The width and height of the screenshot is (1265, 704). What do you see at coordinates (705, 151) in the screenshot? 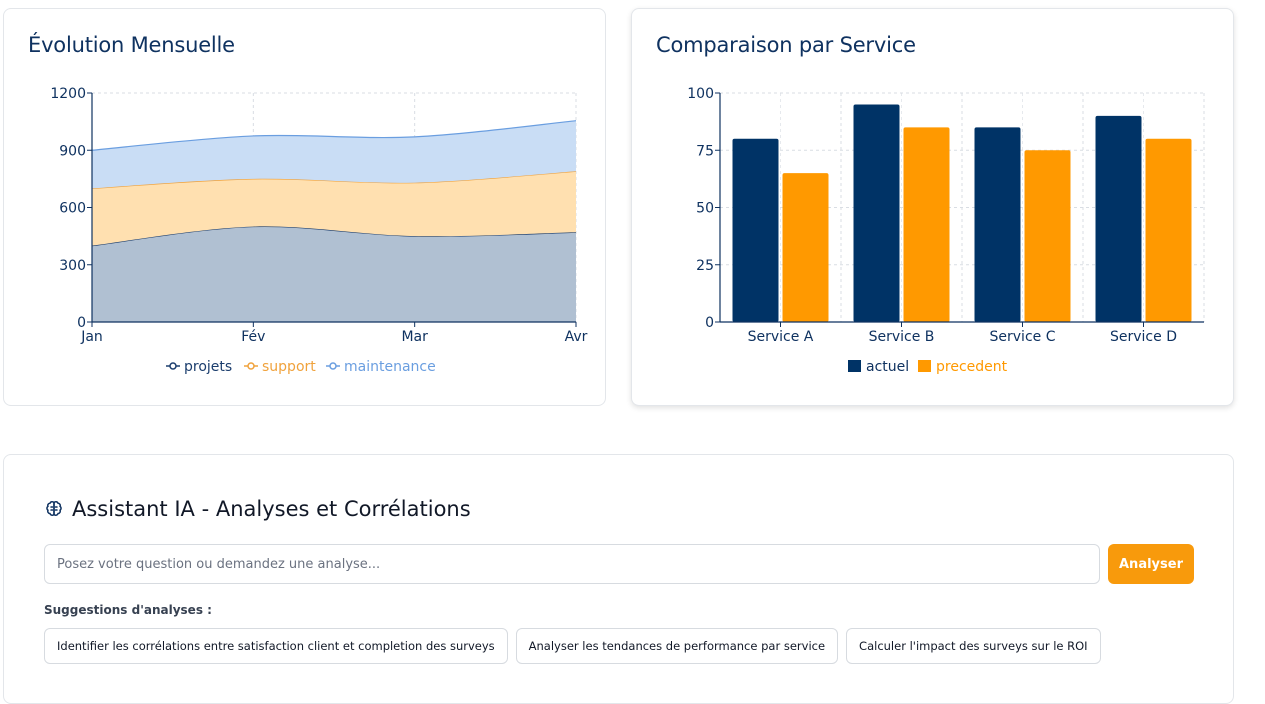
I see `y-tick-label: 75` at bounding box center [705, 151].